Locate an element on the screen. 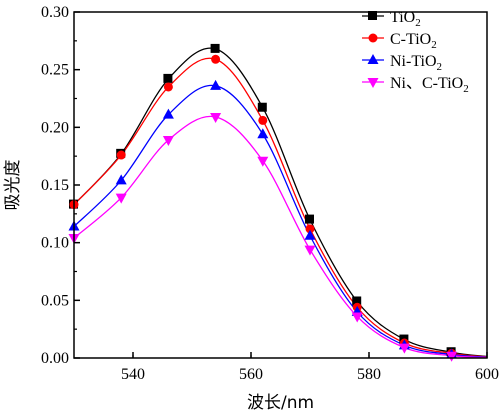  legend-item-ni-c-tio2: Ni、C-TiO2 is located at coordinates (415, 85).